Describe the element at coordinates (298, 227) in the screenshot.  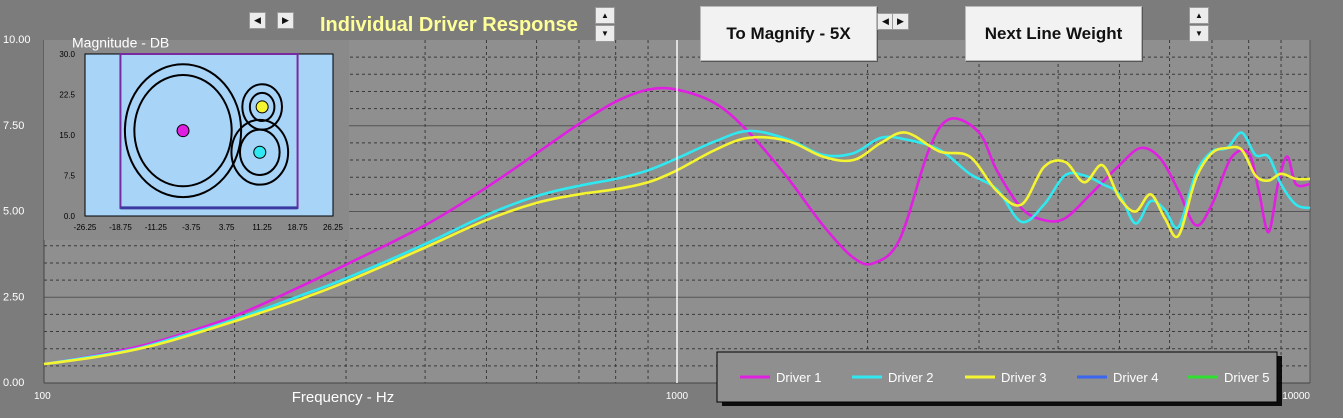
I see `inset-x-tick-label: 18.75` at that location.